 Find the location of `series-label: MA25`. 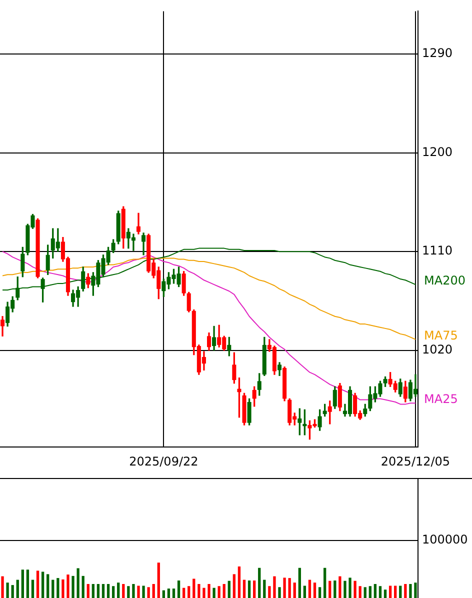

series-label: MA25 is located at coordinates (441, 399).